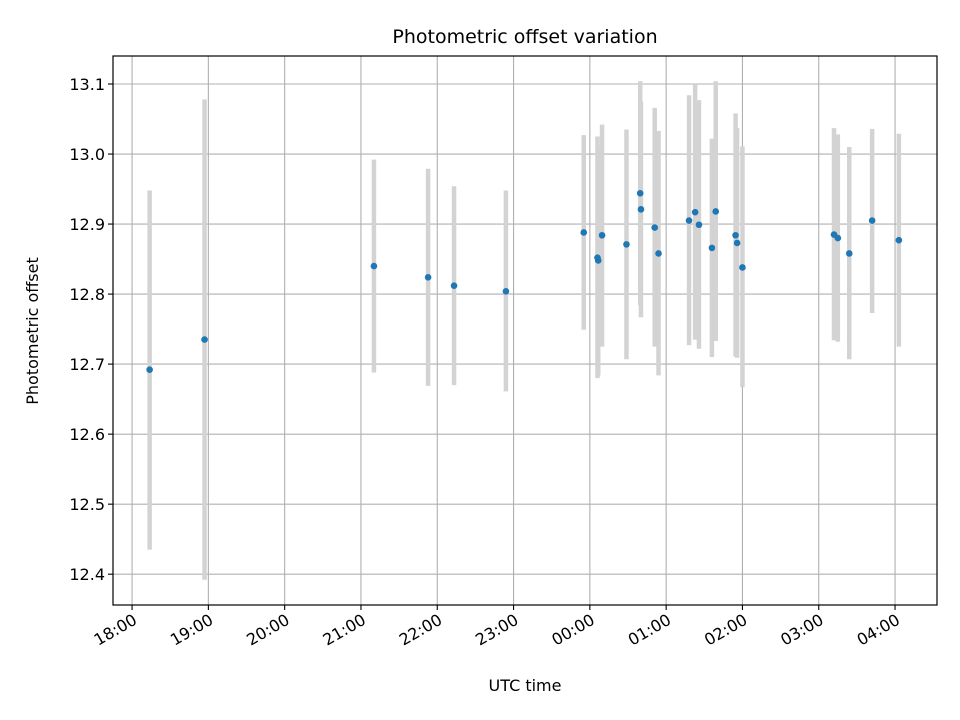  Describe the element at coordinates (87, 574) in the screenshot. I see `y-tick-label: 12.4` at that location.